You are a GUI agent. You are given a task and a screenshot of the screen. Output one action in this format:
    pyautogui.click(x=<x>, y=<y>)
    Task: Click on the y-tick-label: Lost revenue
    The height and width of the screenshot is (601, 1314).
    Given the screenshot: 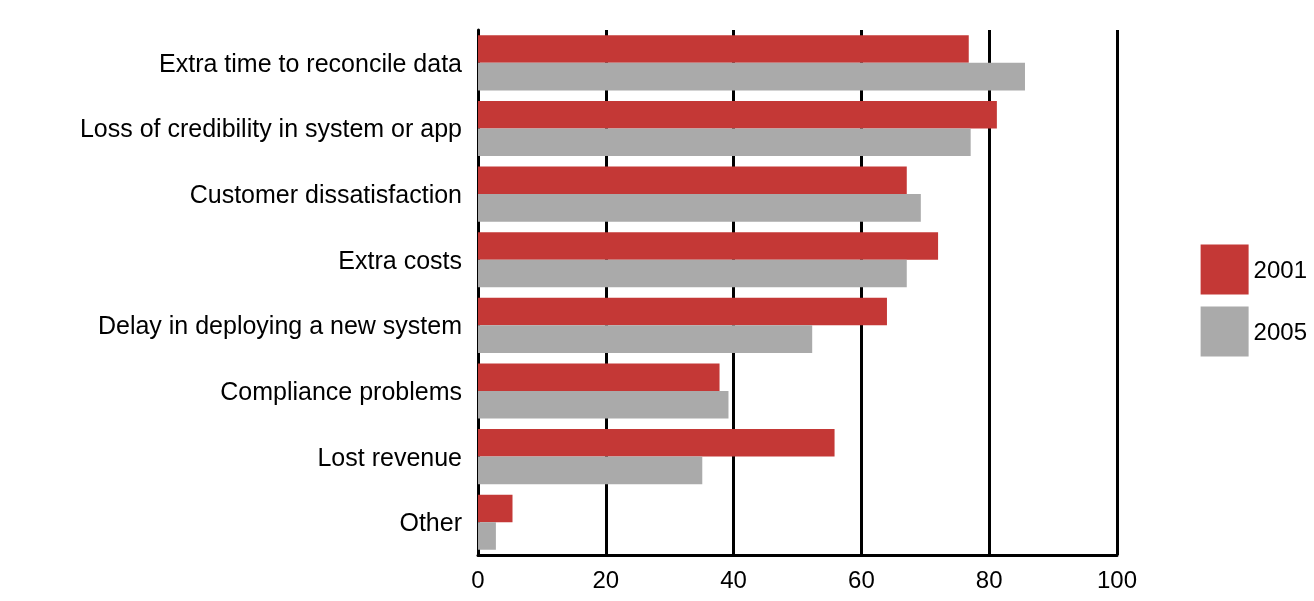 What is the action you would take?
    pyautogui.click(x=389, y=456)
    